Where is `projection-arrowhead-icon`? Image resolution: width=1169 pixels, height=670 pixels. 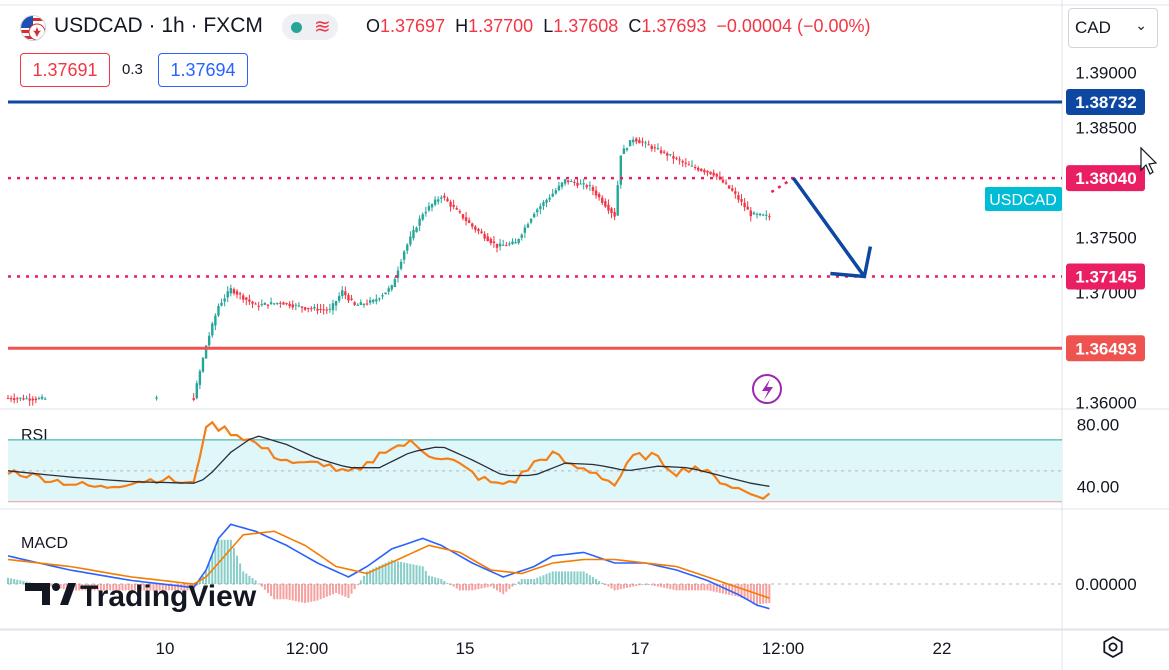
projection-arrowhead-icon is located at coordinates (851, 262).